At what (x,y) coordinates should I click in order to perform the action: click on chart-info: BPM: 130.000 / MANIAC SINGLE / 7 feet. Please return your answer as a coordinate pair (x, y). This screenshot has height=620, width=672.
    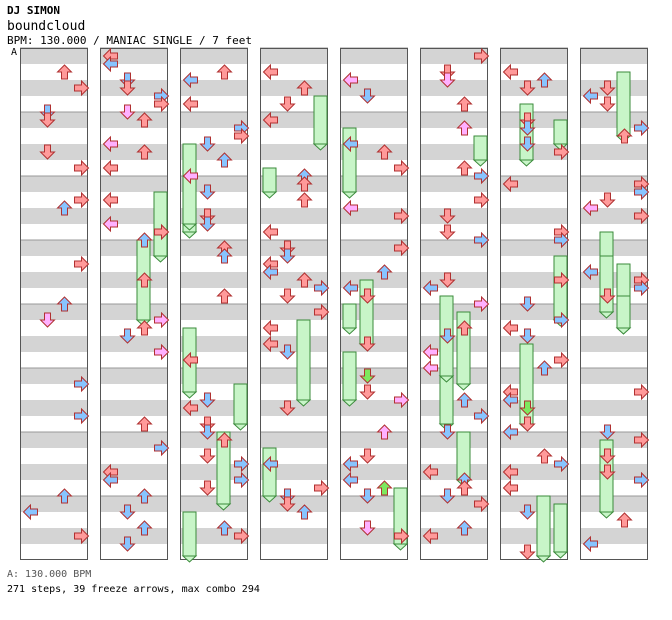
    Looking at the image, I should click on (130, 40).